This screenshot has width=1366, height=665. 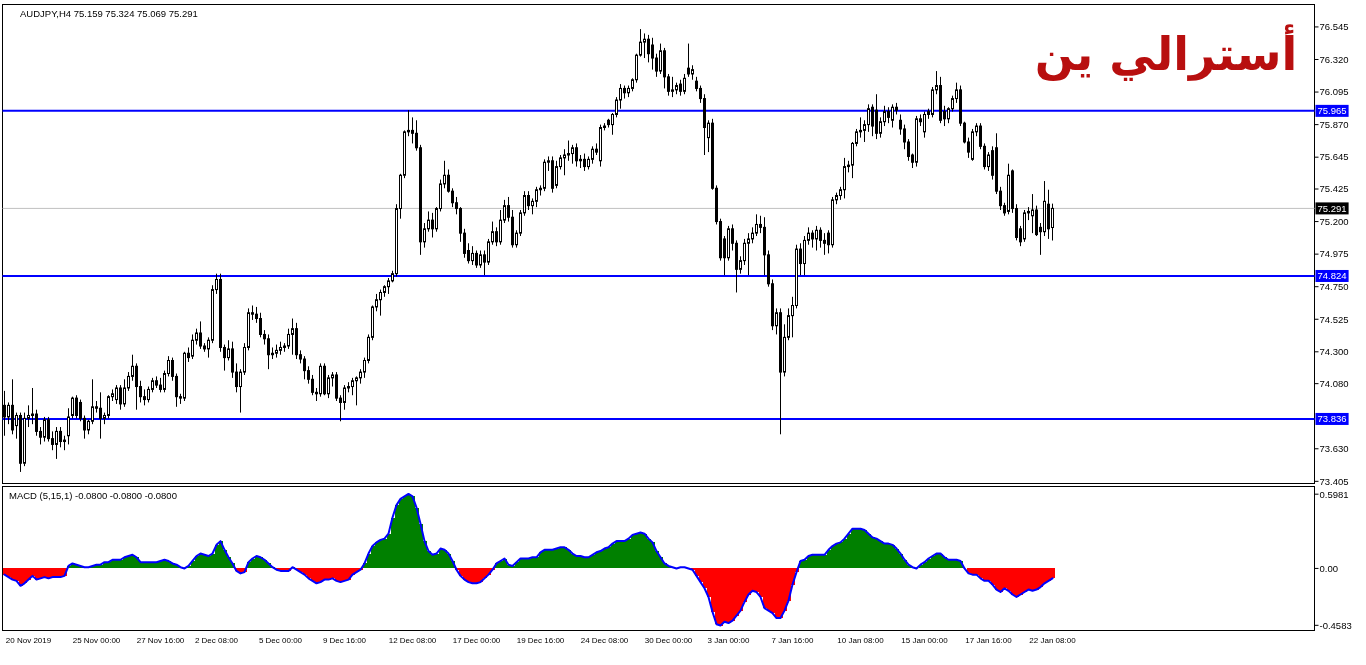 I want to click on ref-line-label: 75.965, so click(x=1332, y=111).